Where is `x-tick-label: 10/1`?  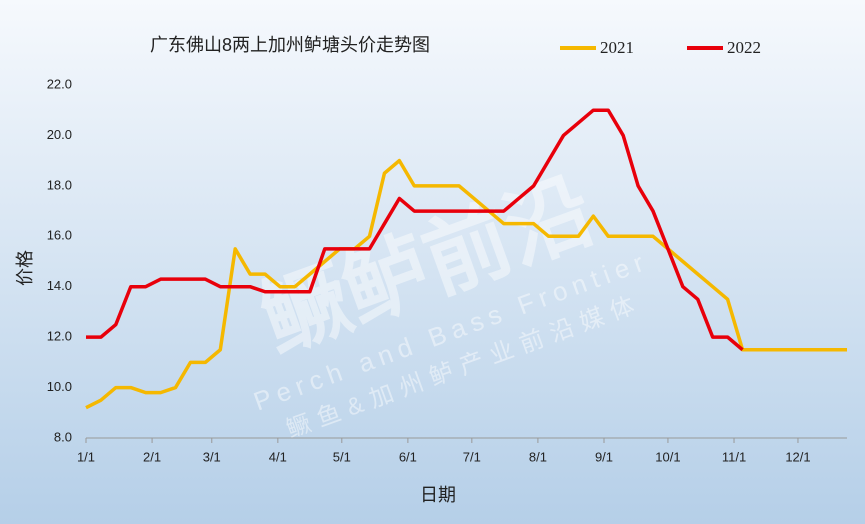
x-tick-label: 10/1 is located at coordinates (667, 456).